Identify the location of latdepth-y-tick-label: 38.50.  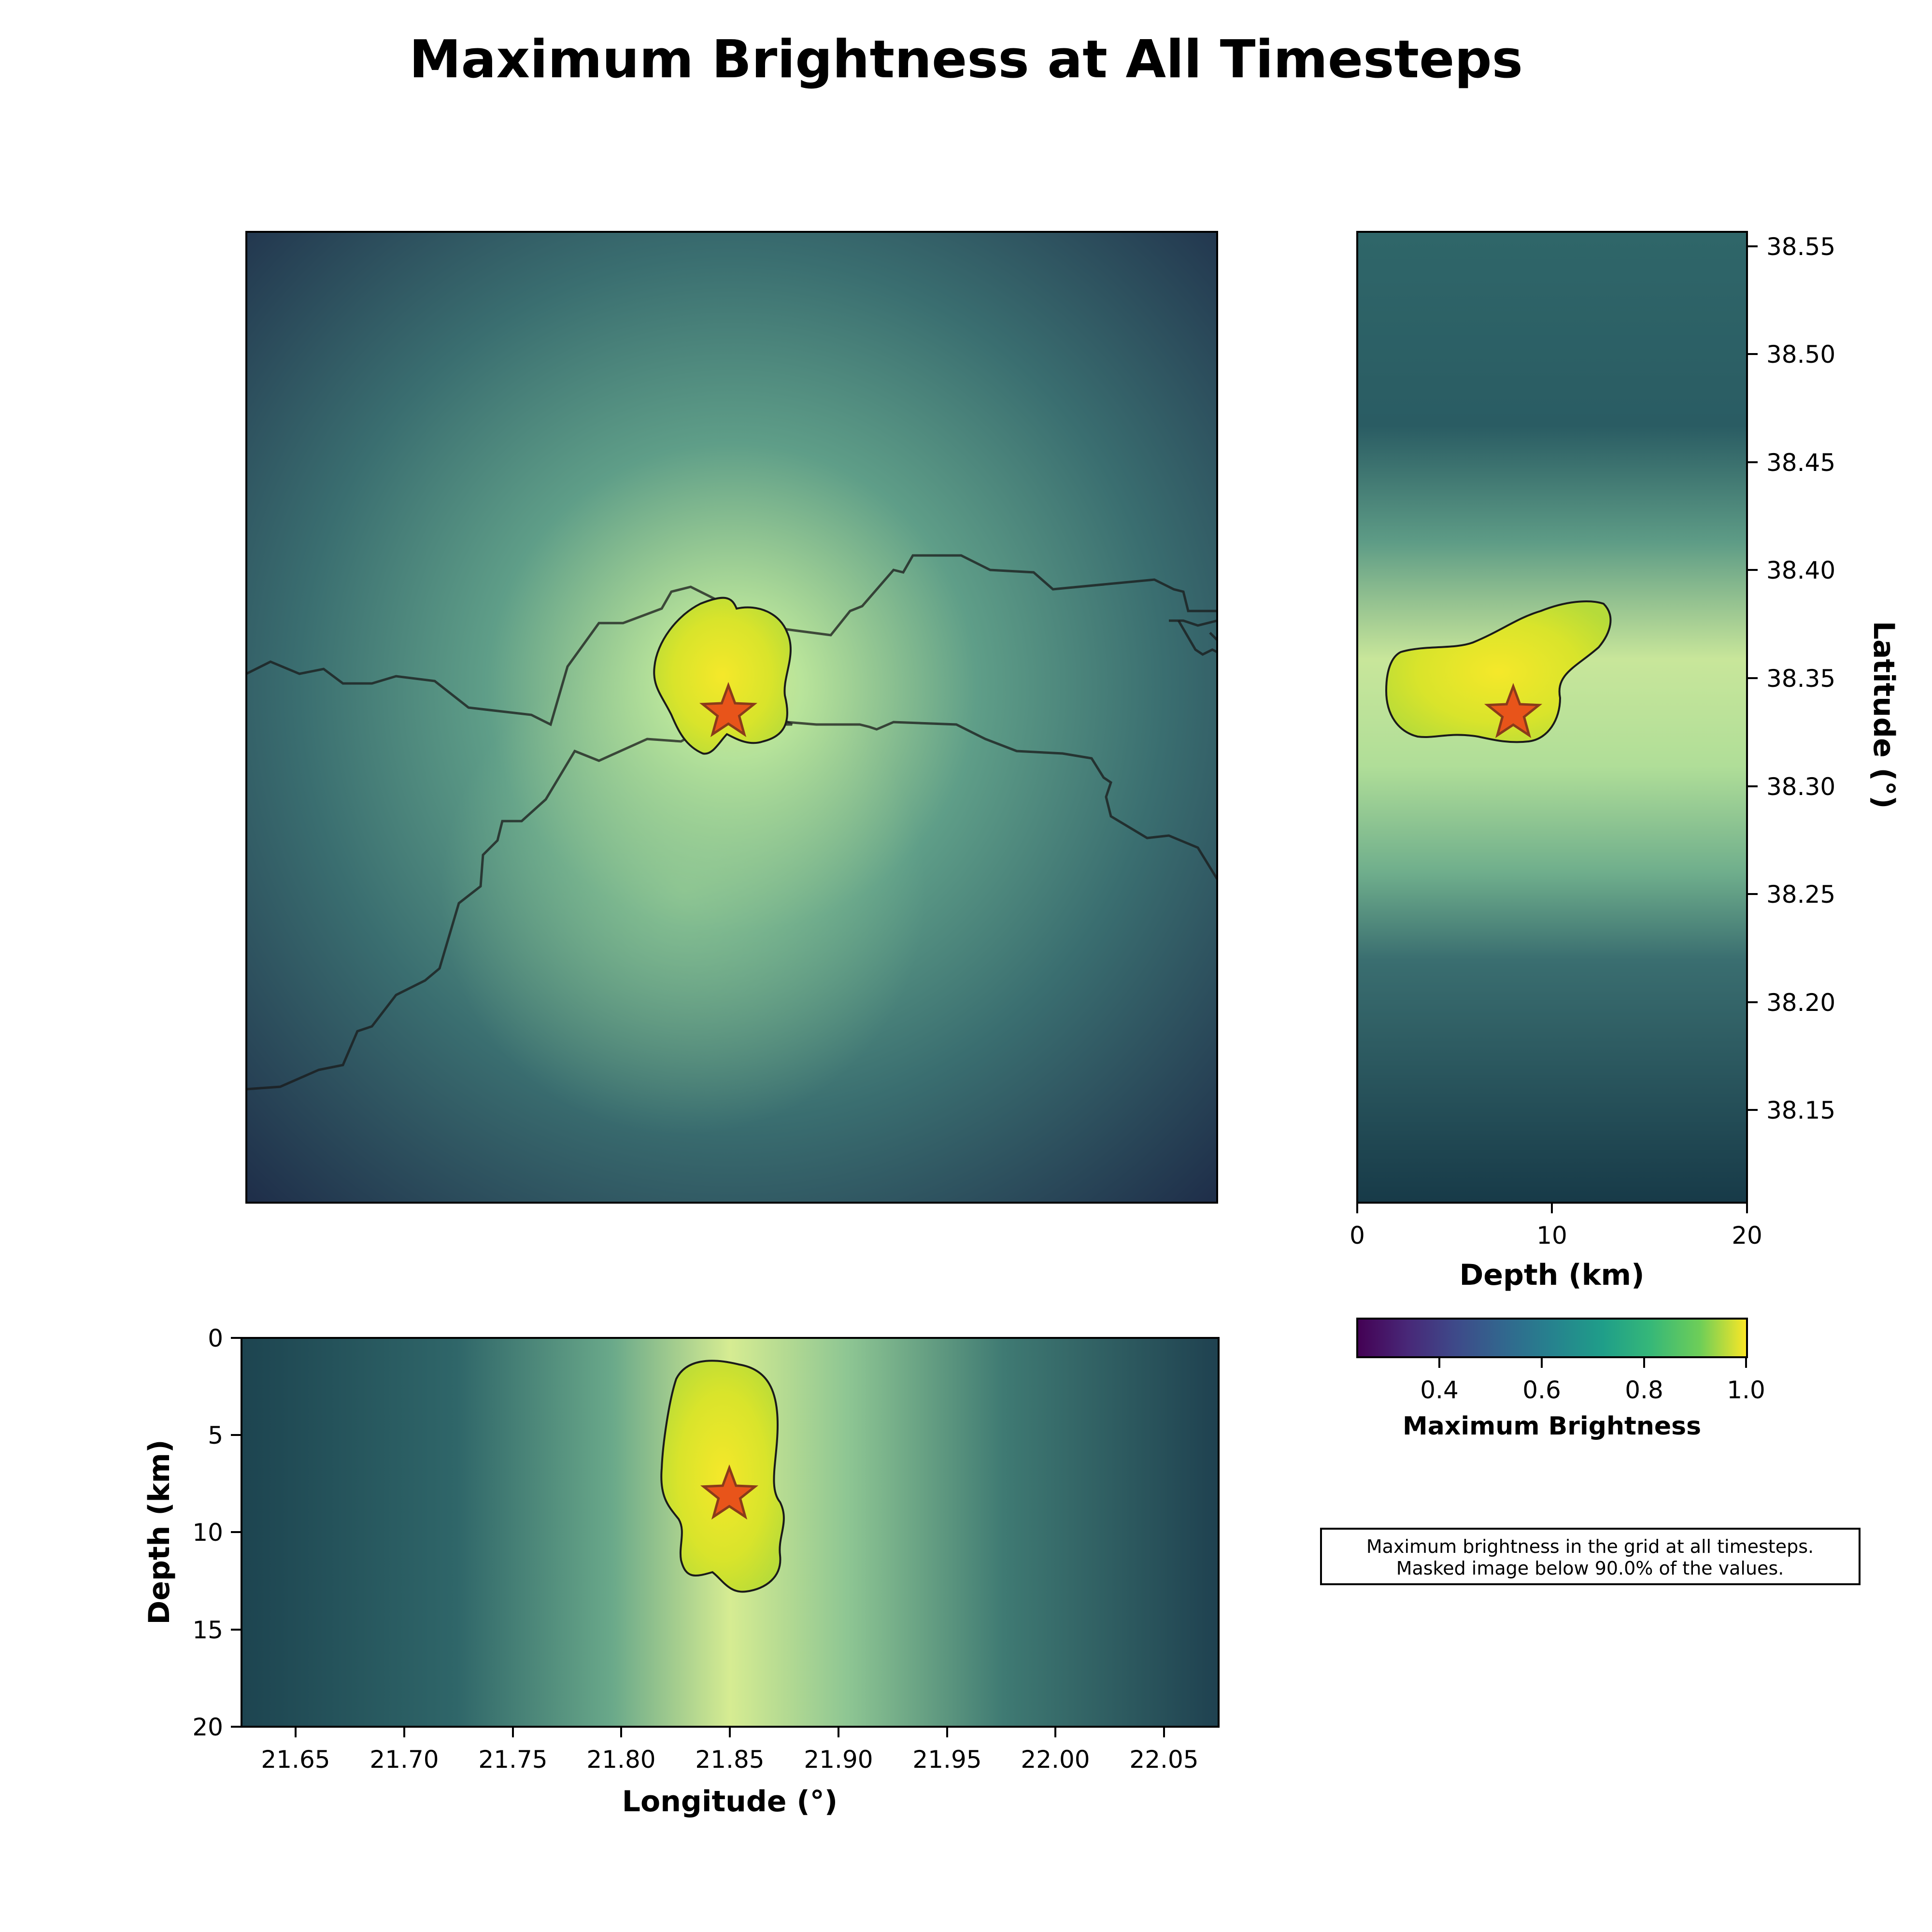
(1800, 355).